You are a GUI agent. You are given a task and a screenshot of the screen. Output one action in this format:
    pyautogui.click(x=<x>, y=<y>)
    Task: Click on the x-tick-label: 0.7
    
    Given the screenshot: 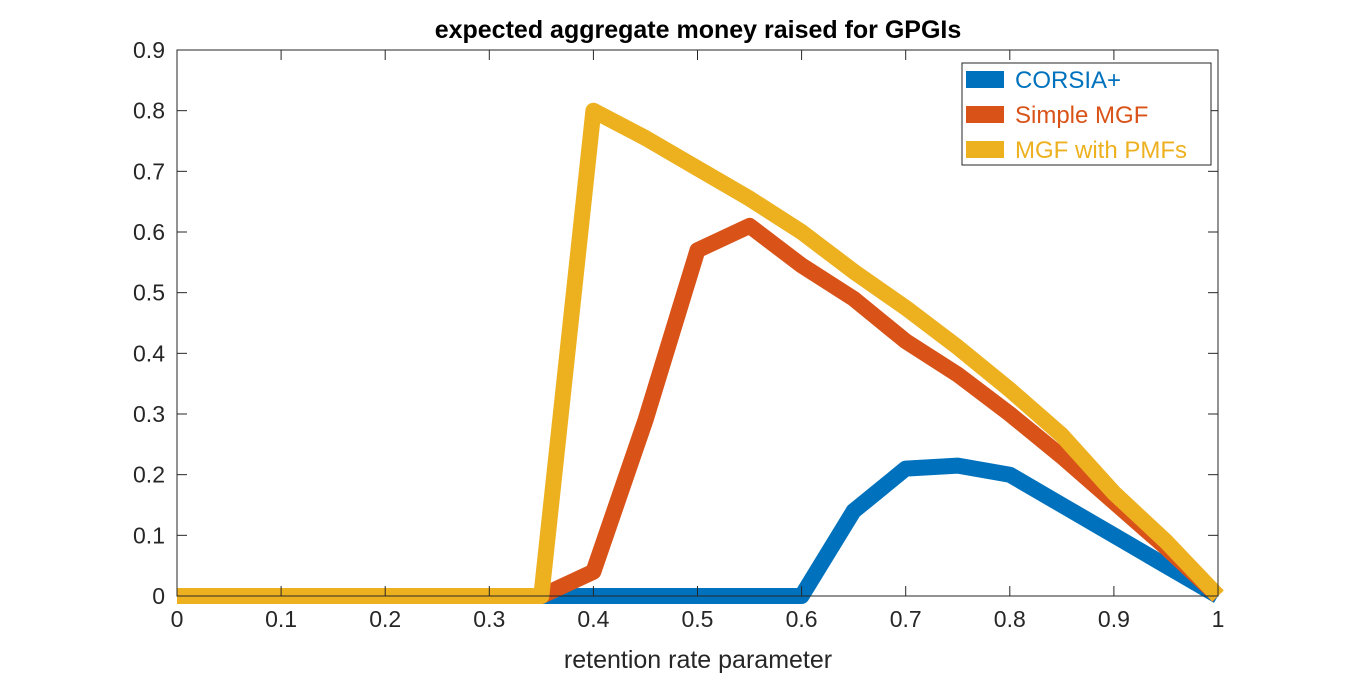 What is the action you would take?
    pyautogui.click(x=906, y=619)
    